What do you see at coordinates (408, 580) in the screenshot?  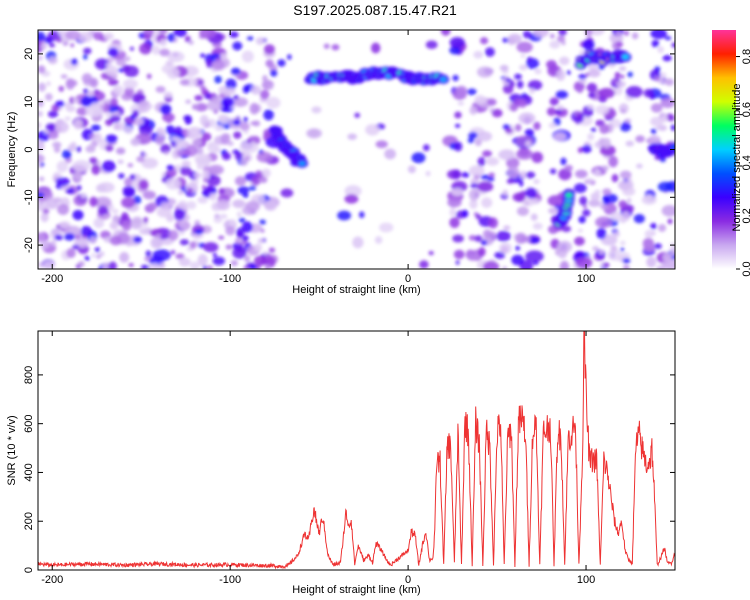 I see `x-tick-label: 0` at bounding box center [408, 580].